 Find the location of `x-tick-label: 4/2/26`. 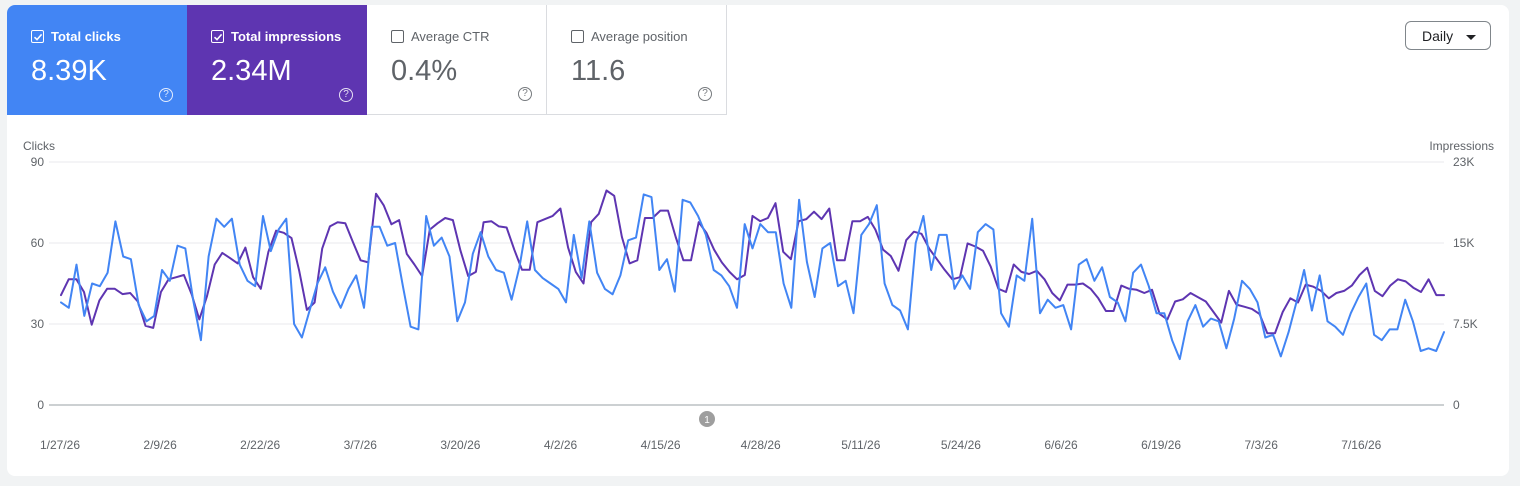

x-tick-label: 4/2/26 is located at coordinates (561, 445).